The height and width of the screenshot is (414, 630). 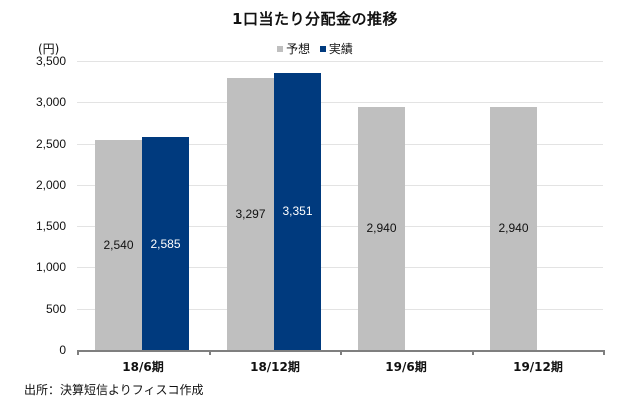 What do you see at coordinates (62, 350) in the screenshot?
I see `y-tick-label: 0` at bounding box center [62, 350].